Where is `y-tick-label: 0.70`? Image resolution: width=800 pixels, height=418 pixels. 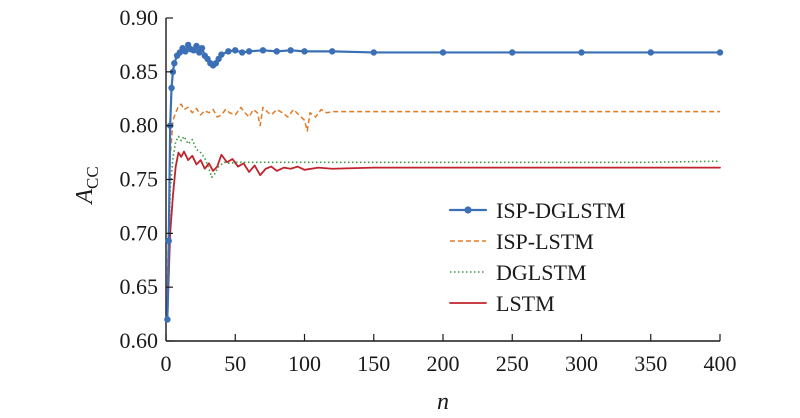 y-tick-label: 0.70 is located at coordinates (139, 232).